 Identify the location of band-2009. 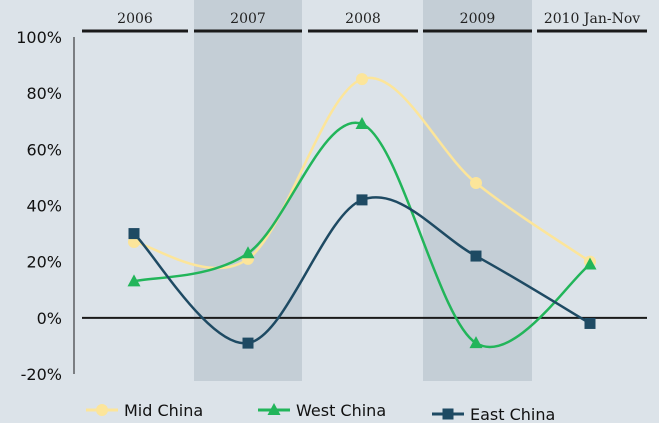
(477, 190).